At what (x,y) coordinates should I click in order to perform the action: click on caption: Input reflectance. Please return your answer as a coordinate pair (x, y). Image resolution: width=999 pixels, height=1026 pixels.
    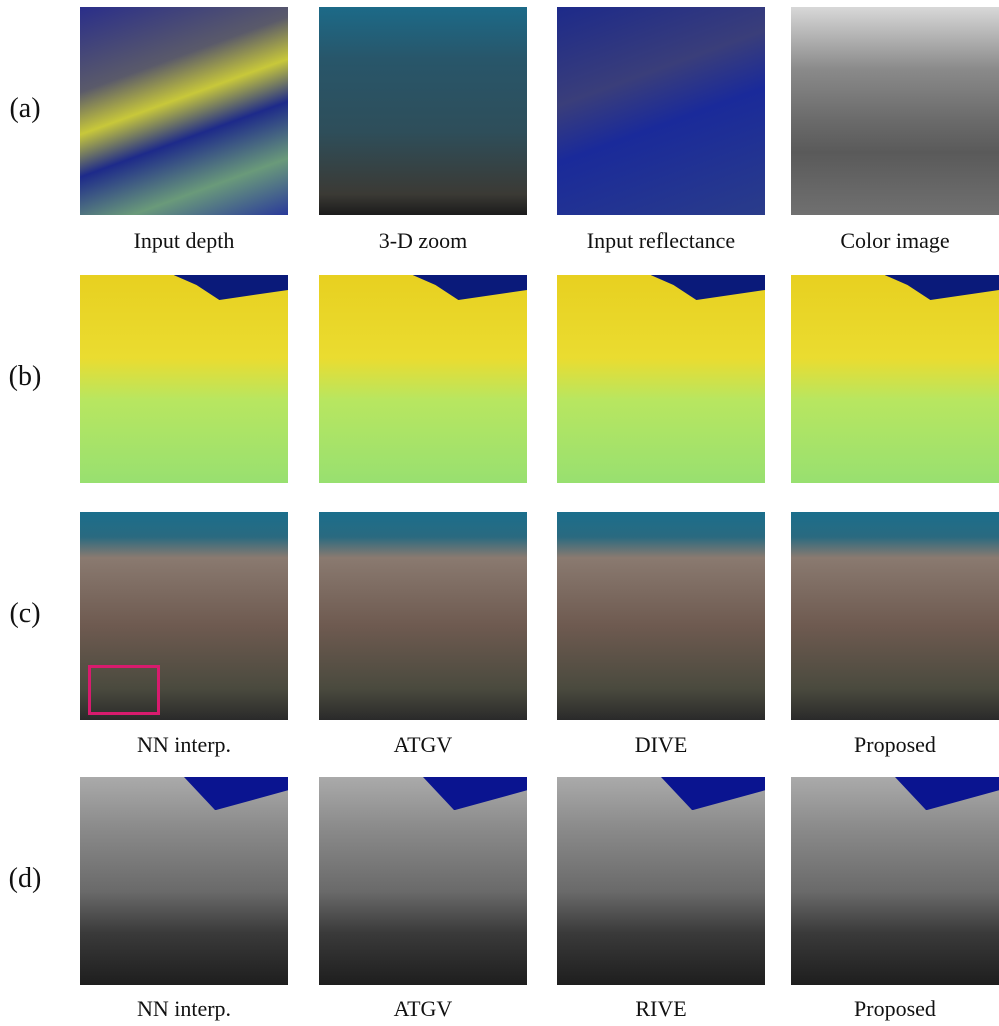
    Looking at the image, I should click on (661, 240).